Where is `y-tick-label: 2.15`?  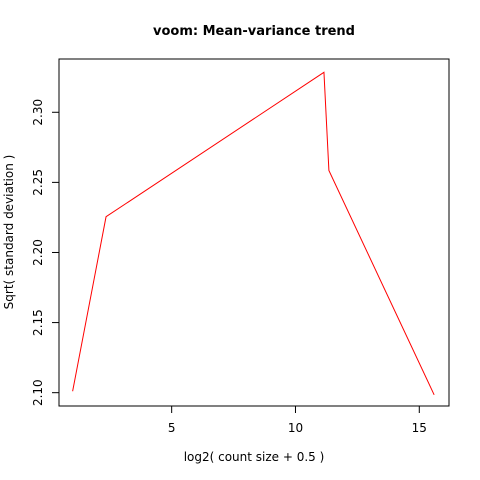 y-tick-label: 2.15 is located at coordinates (38, 322).